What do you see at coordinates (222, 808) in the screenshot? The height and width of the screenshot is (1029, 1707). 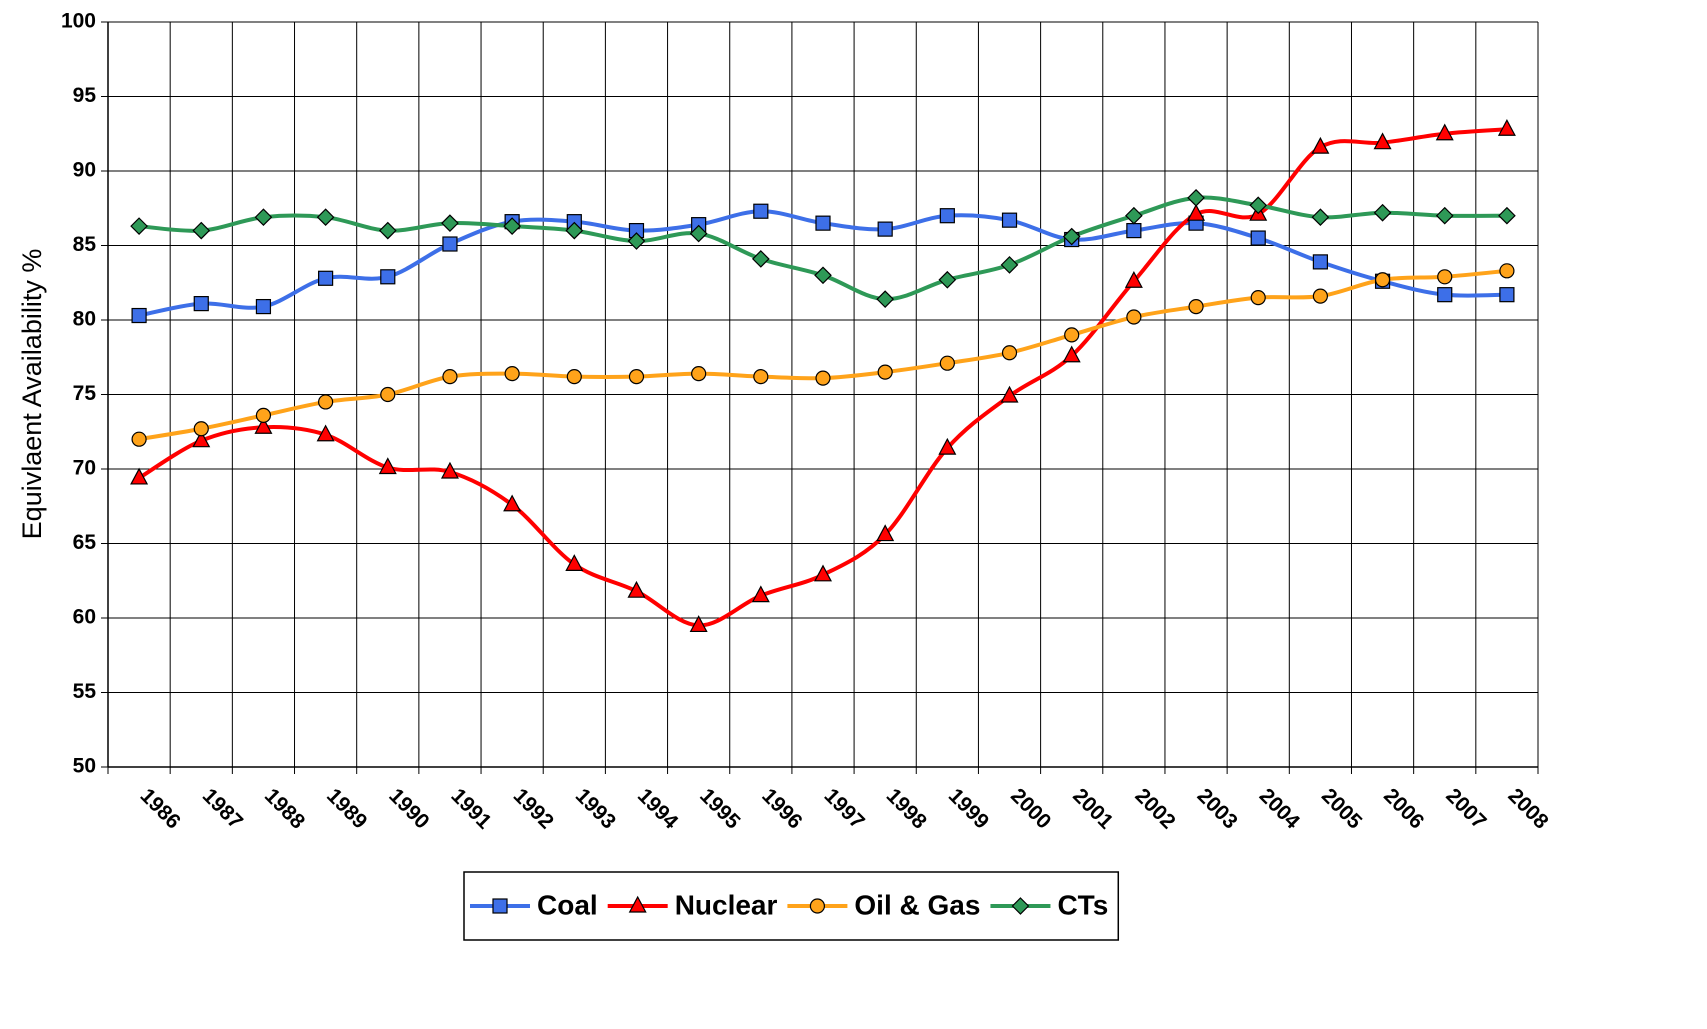 I see `x-tick-label: 1987` at bounding box center [222, 808].